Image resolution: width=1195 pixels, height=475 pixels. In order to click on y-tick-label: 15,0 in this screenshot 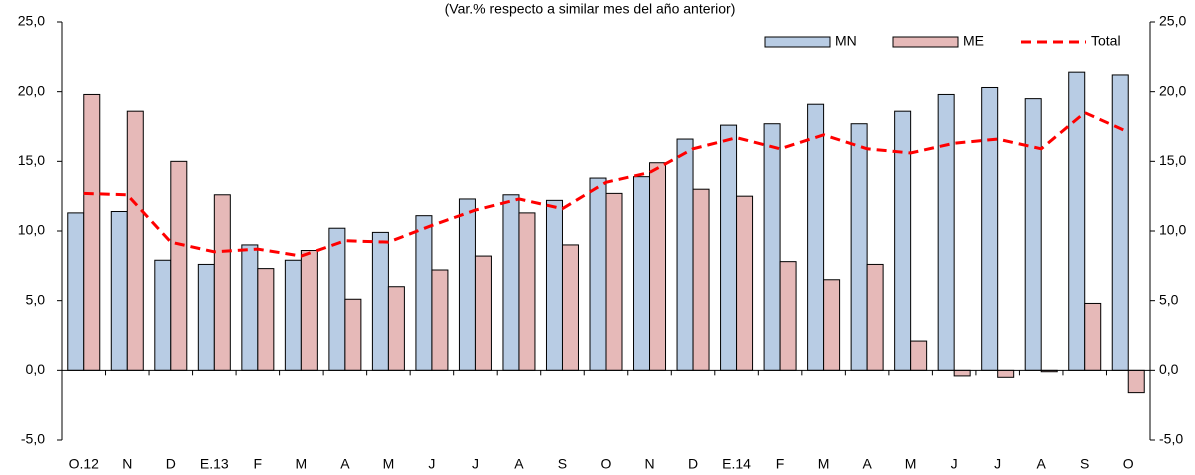, I will do `click(31, 160)`.